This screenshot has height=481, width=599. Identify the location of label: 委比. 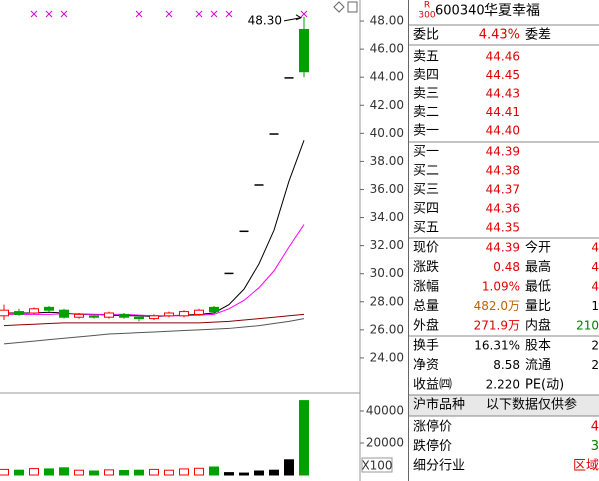
(426, 35).